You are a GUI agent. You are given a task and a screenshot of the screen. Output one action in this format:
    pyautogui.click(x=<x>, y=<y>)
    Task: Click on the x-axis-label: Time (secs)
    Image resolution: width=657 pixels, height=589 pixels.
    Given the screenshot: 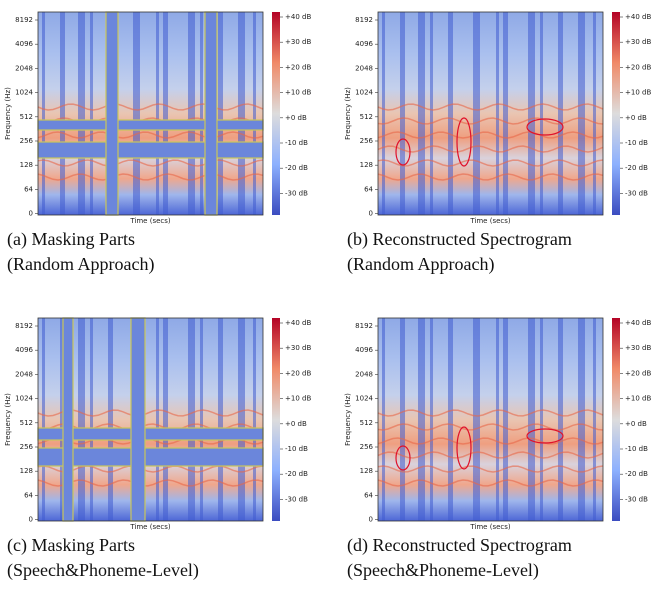 What is the action you would take?
    pyautogui.click(x=490, y=527)
    